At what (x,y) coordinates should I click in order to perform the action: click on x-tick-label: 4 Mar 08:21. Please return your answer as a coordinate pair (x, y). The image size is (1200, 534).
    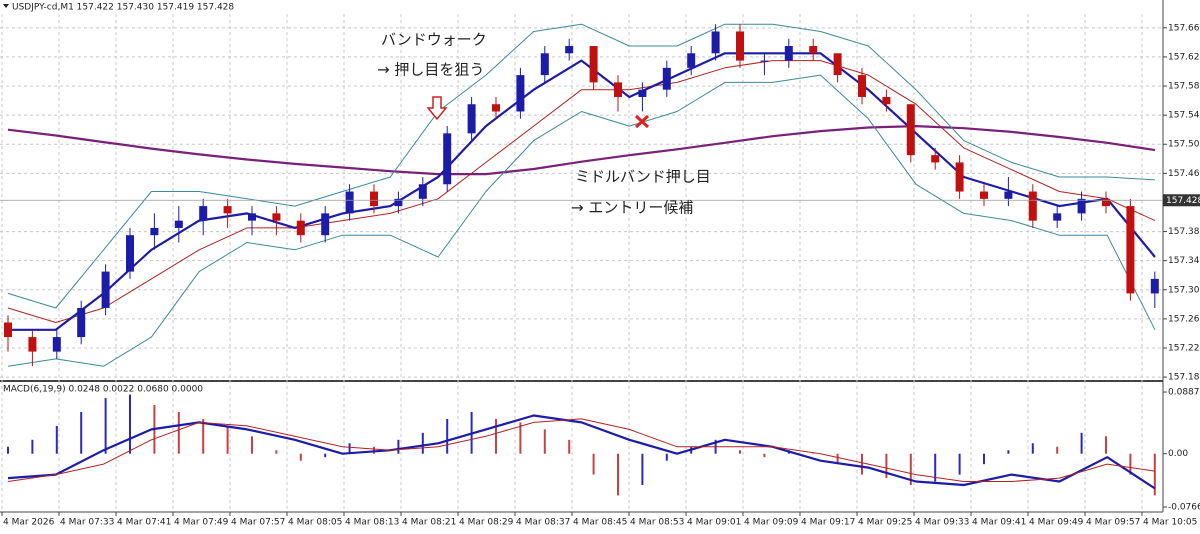
    Looking at the image, I should click on (429, 523).